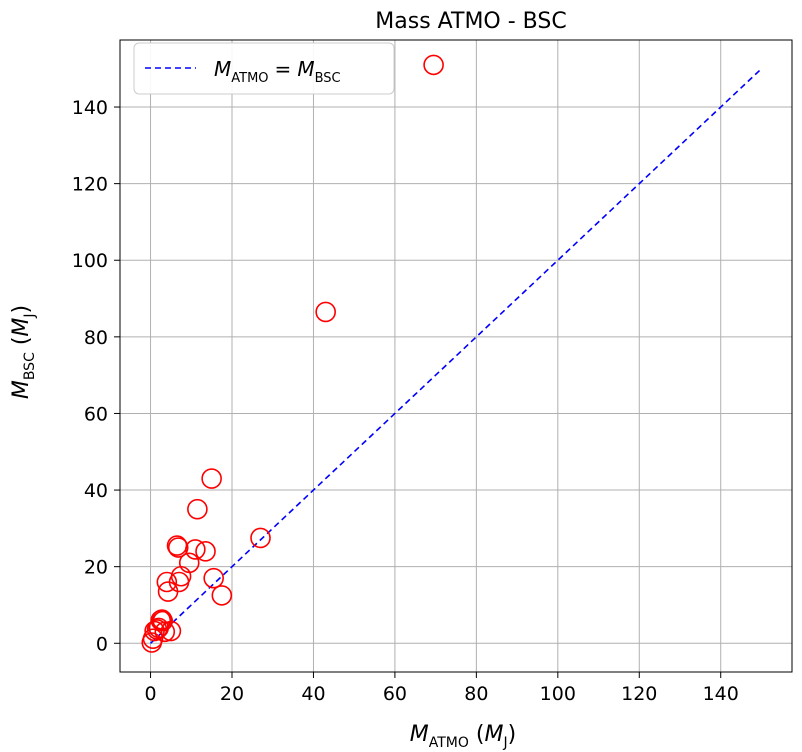 The height and width of the screenshot is (752, 802). What do you see at coordinates (102, 644) in the screenshot?
I see `y-tick-label: 0` at bounding box center [102, 644].